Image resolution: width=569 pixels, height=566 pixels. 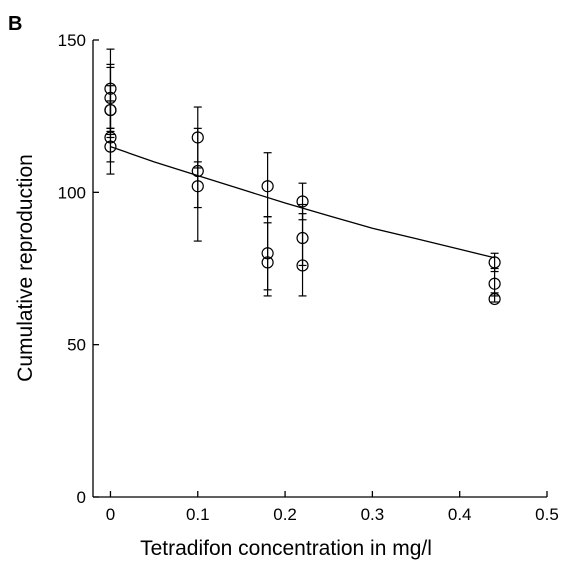 I want to click on x-tick-label: 0, so click(x=110, y=514).